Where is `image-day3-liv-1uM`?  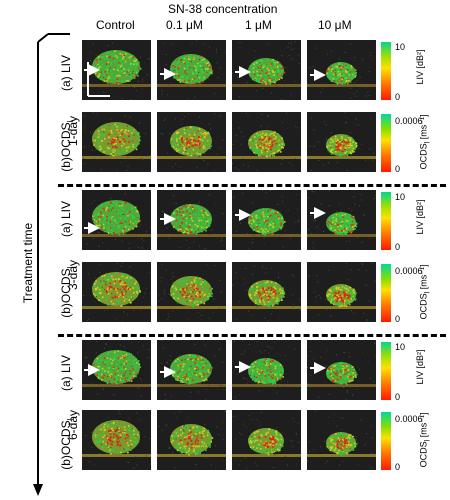
image-day3-liv-1uM is located at coordinates (266, 220).